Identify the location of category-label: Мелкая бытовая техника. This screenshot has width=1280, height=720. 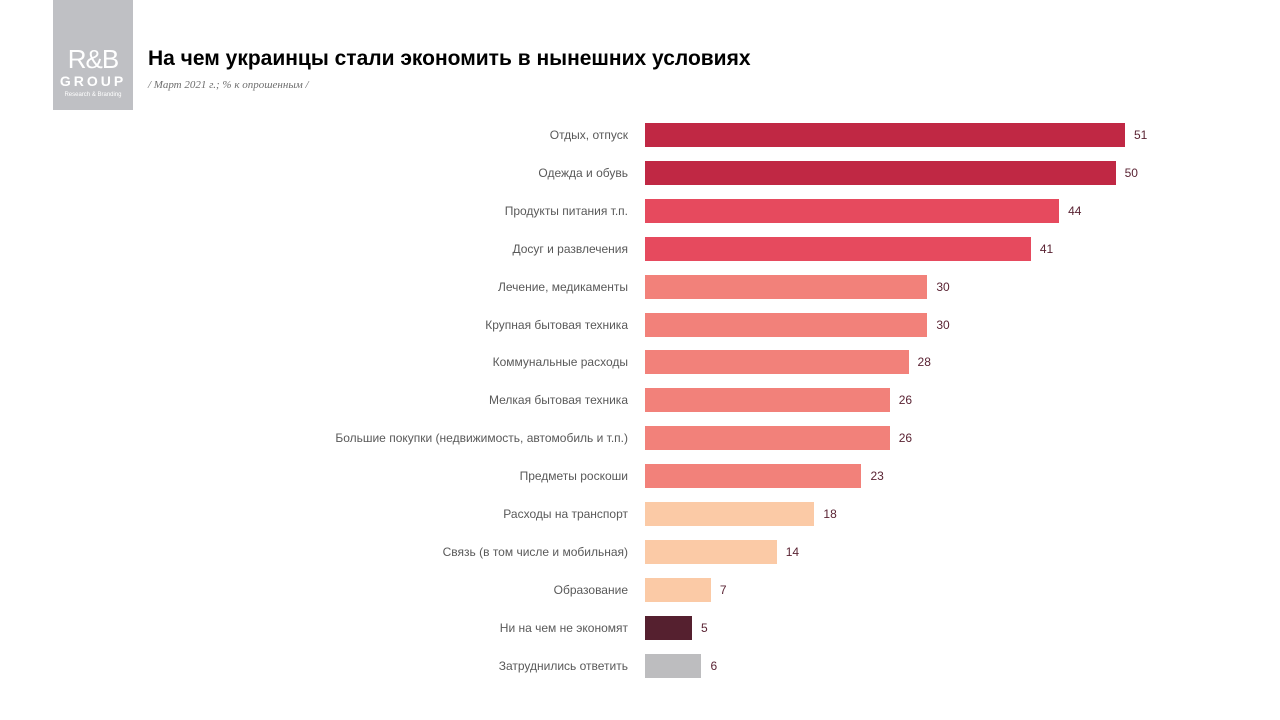
(558, 400).